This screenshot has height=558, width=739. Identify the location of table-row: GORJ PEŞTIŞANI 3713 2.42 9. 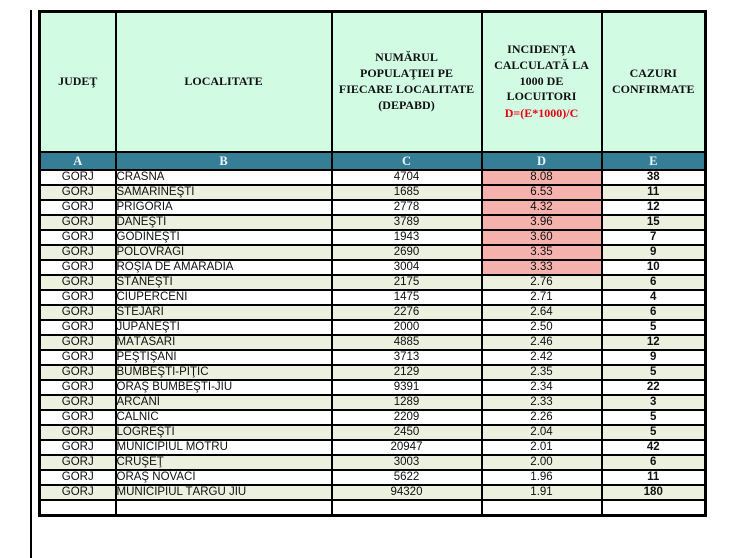
(372, 357).